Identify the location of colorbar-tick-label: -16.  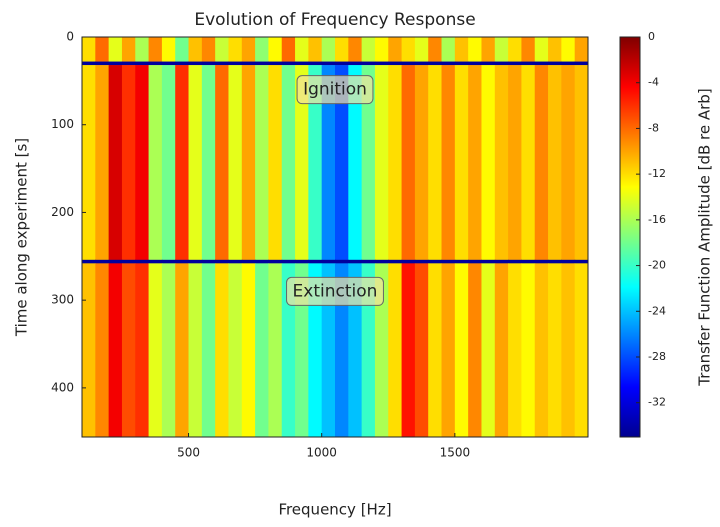
(657, 219).